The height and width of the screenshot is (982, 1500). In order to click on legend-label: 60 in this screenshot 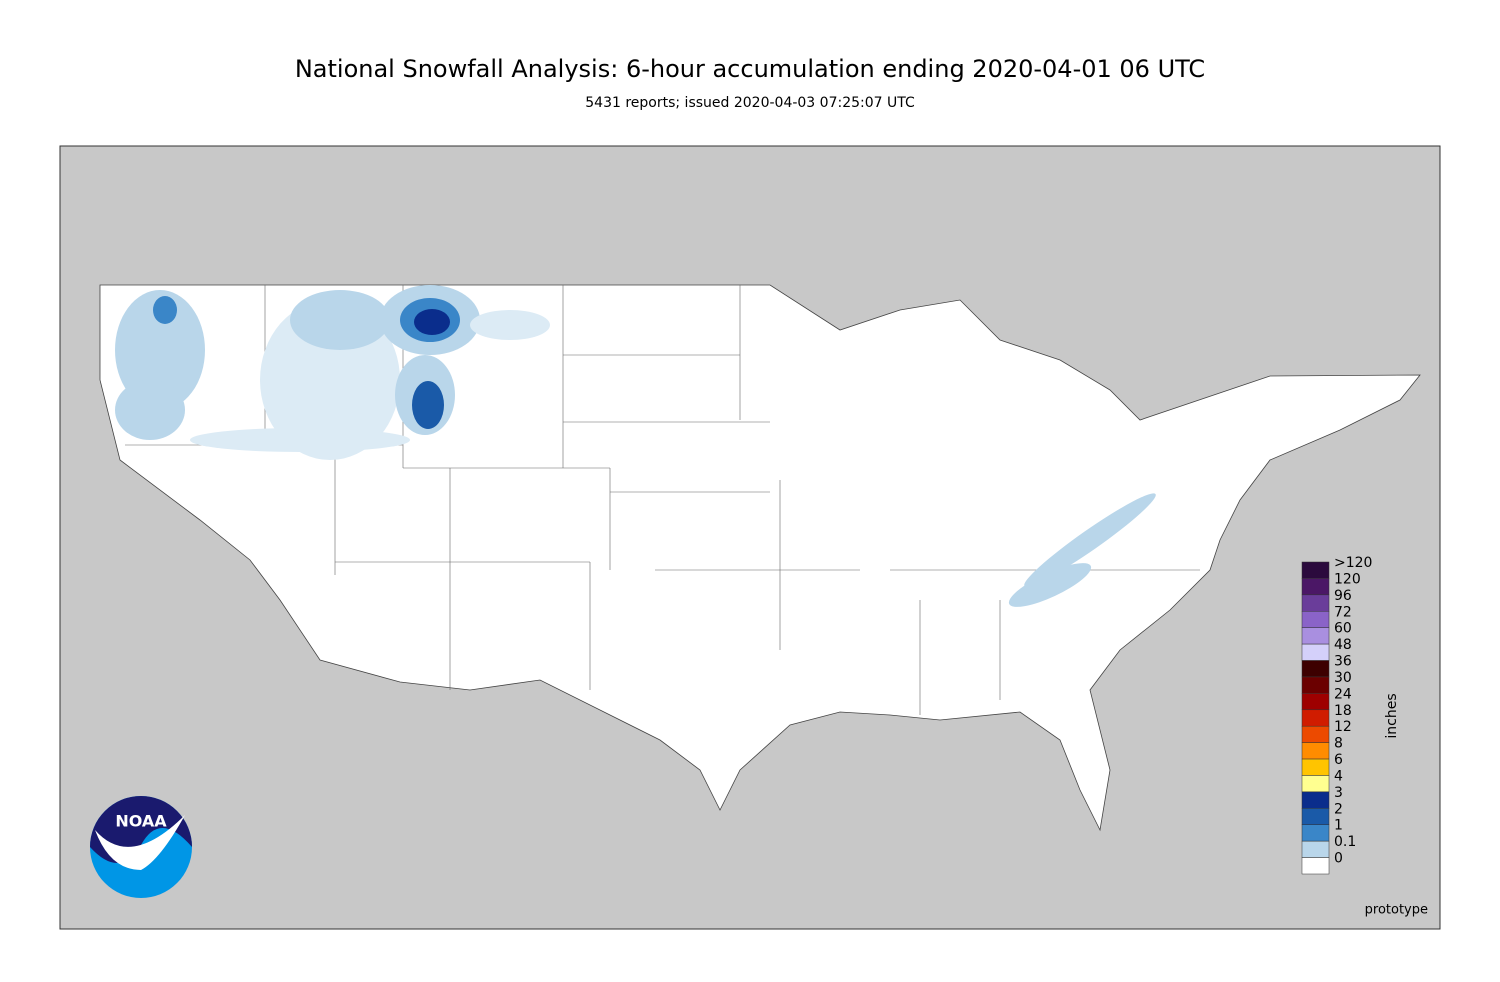, I will do `click(1343, 629)`.